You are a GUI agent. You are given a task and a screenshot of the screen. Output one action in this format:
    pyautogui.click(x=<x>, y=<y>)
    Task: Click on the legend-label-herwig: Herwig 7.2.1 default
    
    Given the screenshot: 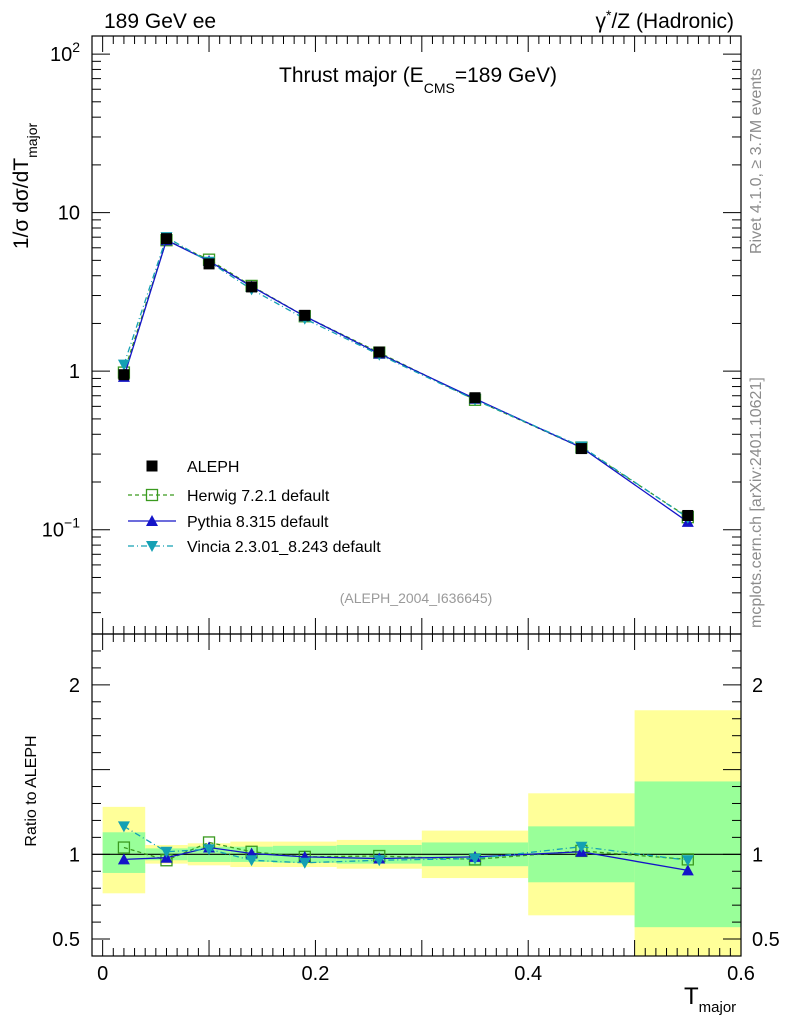 What is the action you would take?
    pyautogui.click(x=258, y=496)
    